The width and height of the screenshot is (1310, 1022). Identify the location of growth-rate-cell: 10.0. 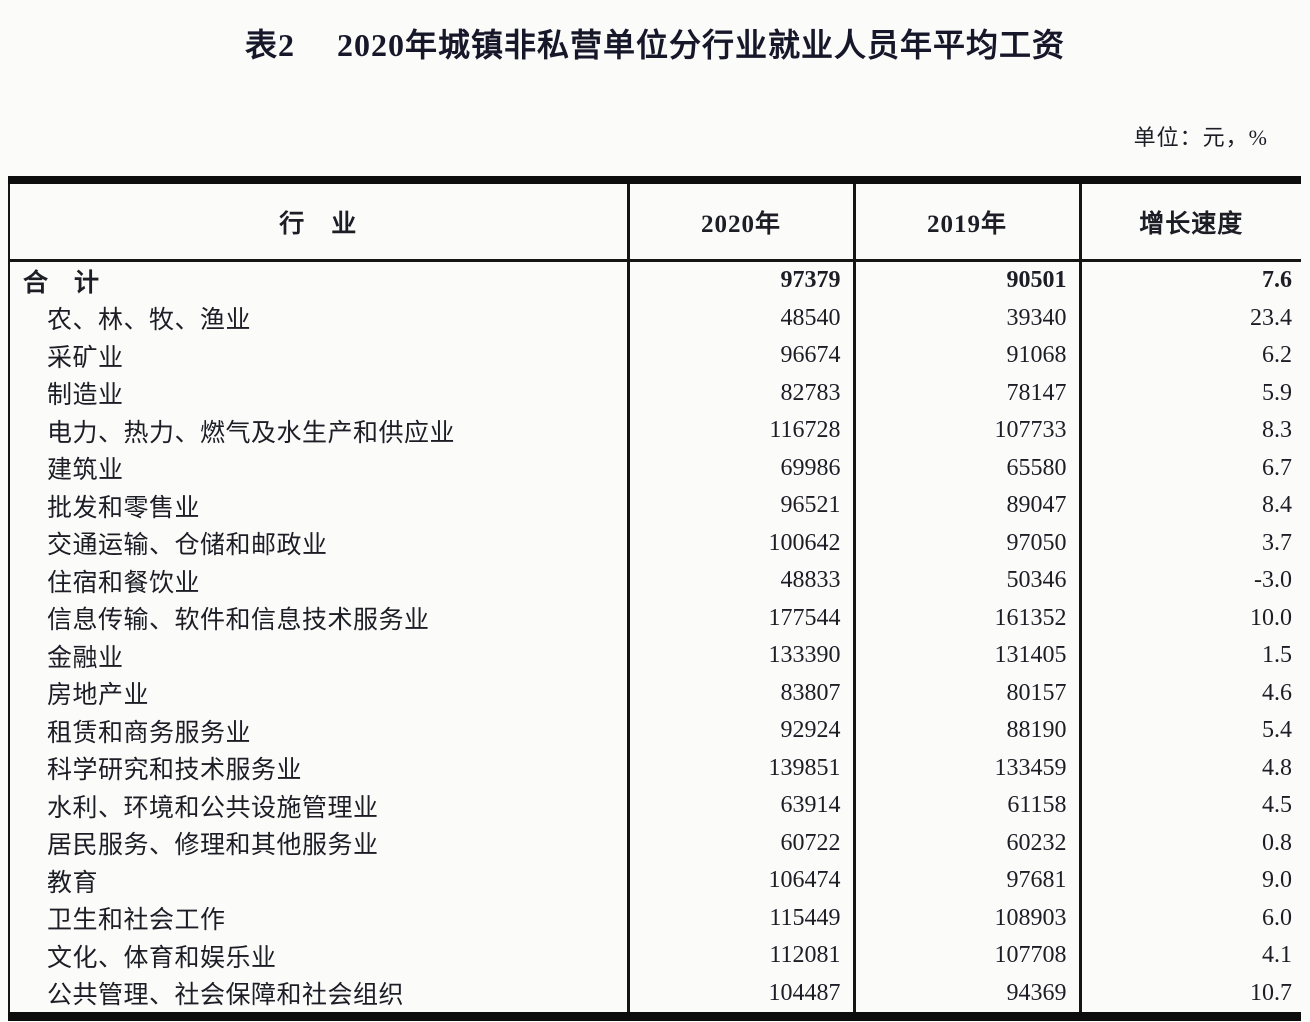
(1189, 618).